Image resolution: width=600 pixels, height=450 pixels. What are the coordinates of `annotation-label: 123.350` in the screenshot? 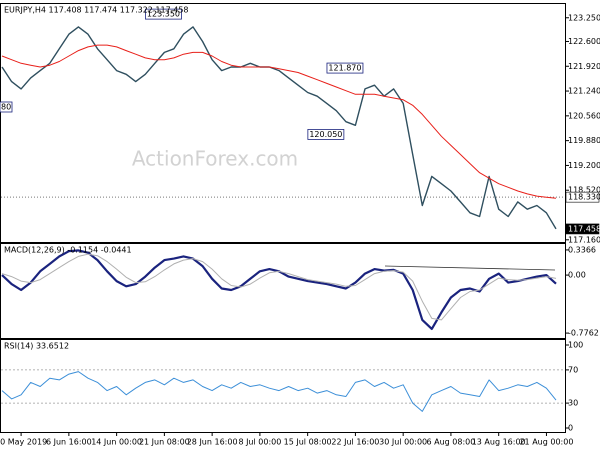 It's located at (163, 14).